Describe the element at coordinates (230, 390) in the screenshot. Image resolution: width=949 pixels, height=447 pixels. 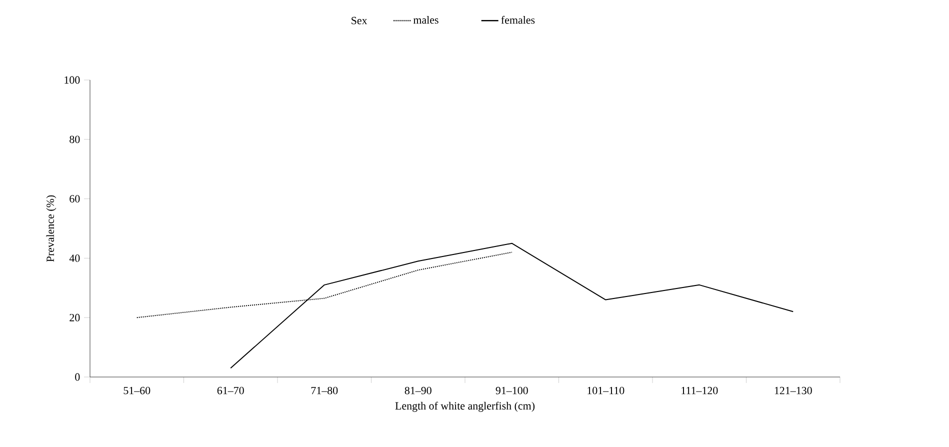
I see `x-tick-label: 61–70` at that location.